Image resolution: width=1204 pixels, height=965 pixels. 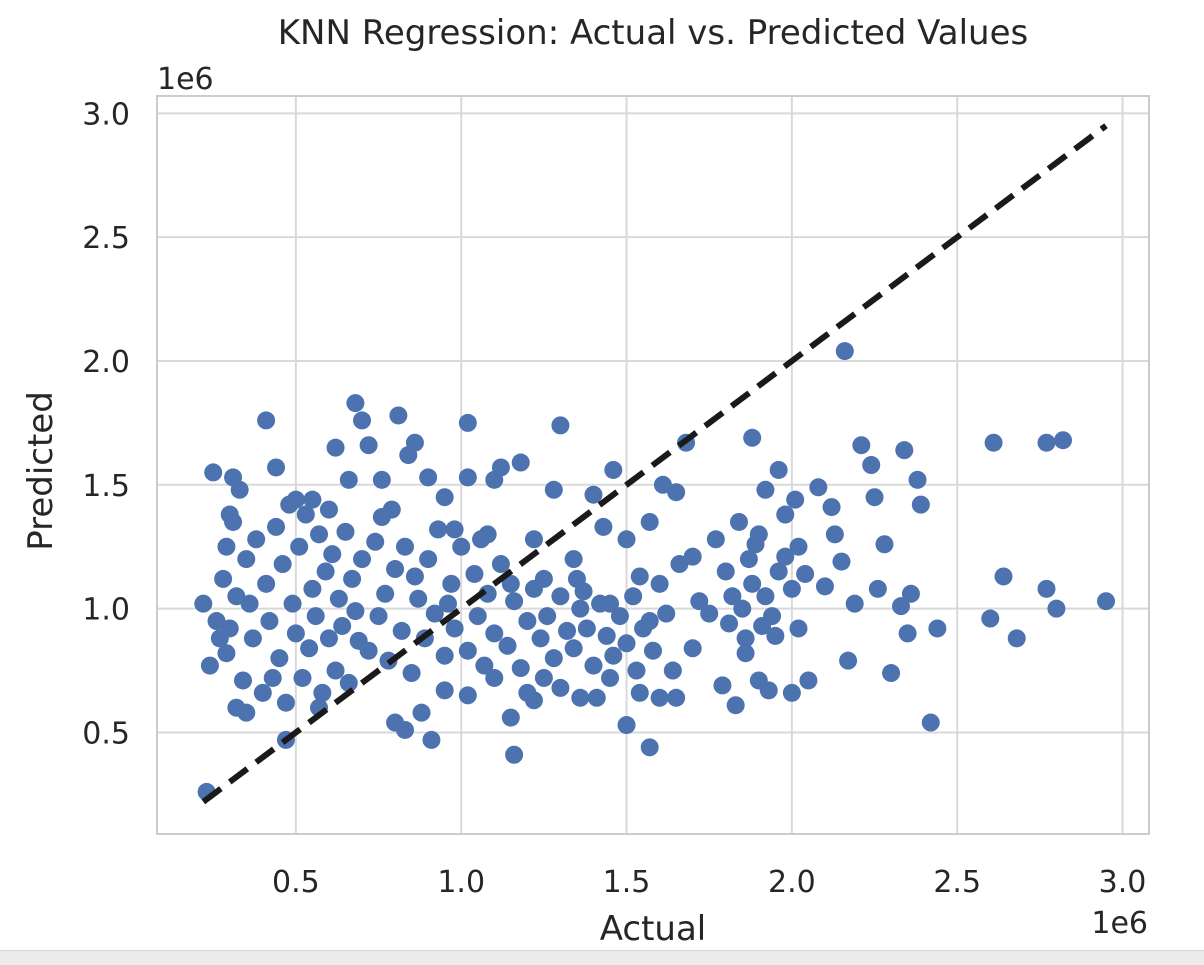 What do you see at coordinates (106, 610) in the screenshot?
I see `y-tick-label: 1.0` at bounding box center [106, 610].